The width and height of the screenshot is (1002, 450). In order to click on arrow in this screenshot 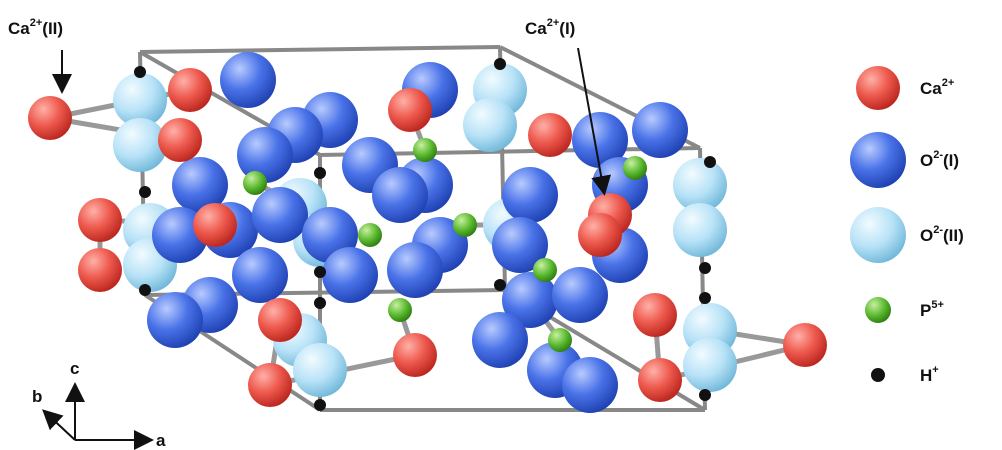, I will do `click(594, 121)`.